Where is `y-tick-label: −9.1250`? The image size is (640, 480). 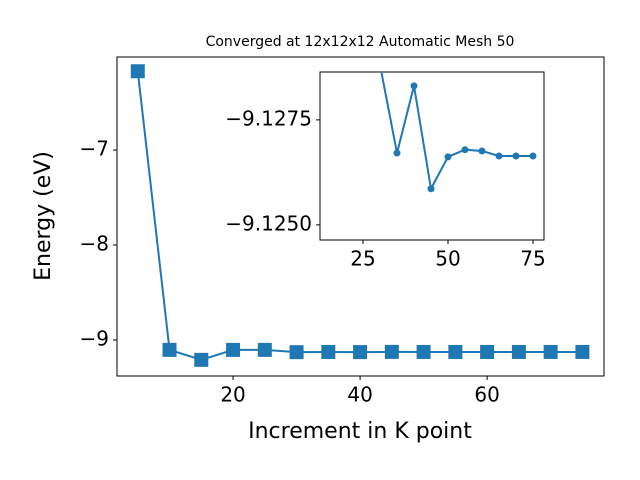
y-tick-label: −9.1250 is located at coordinates (268, 223).